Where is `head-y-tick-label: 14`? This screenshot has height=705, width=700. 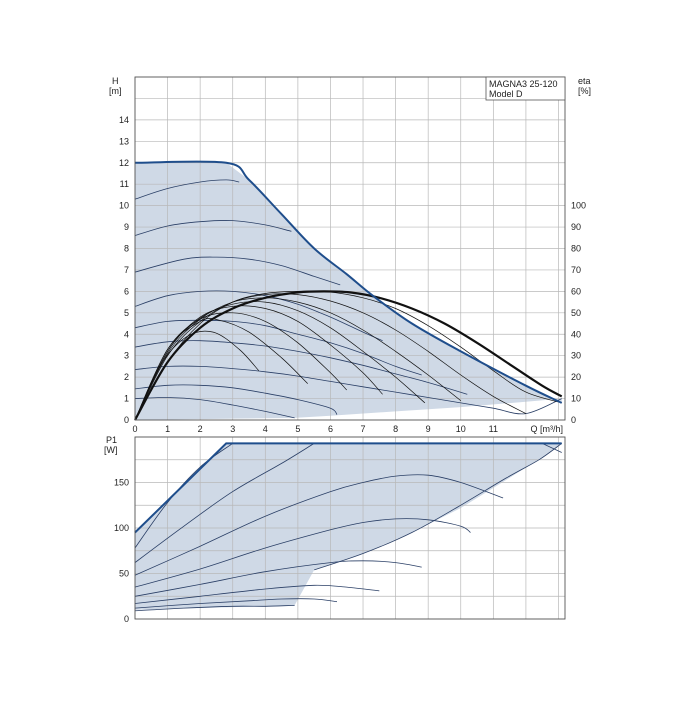
head-y-tick-label: 14 is located at coordinates (124, 120).